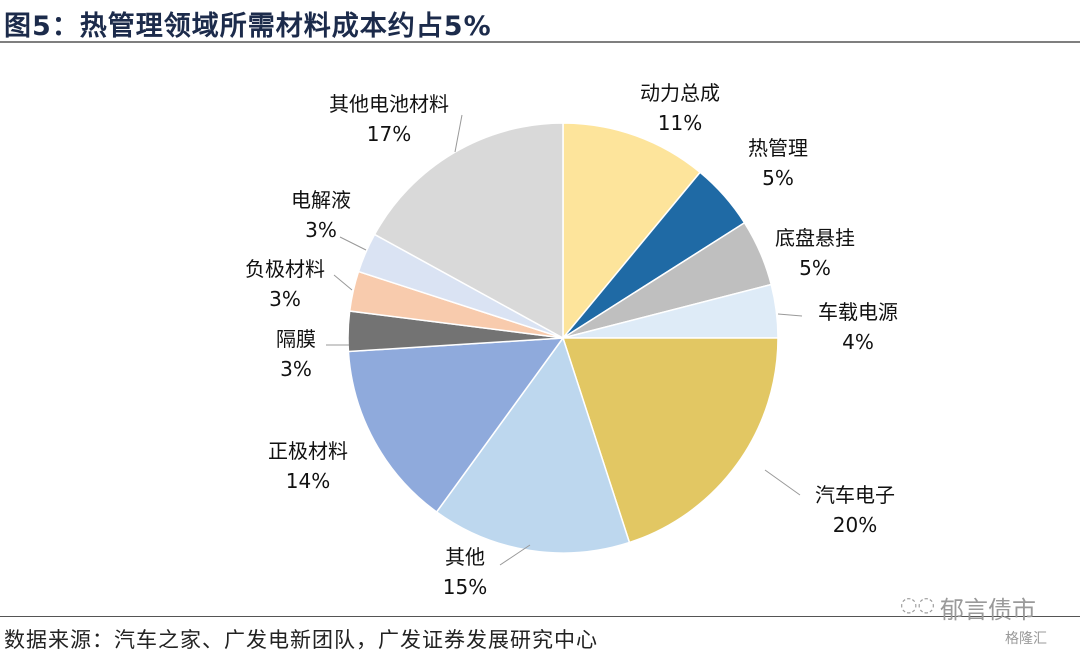 This screenshot has height=656, width=1080. Describe the element at coordinates (680, 93) in the screenshot. I see `slice-category-label: 动力总成` at that location.